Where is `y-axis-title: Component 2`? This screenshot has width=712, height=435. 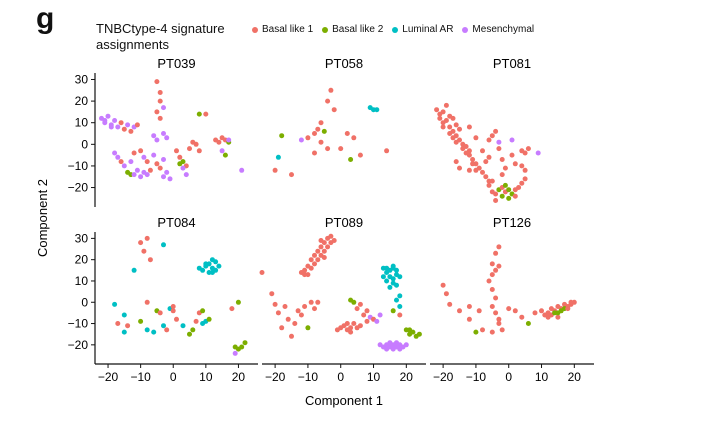 y-axis-title: Component 2 is located at coordinates (42, 218).